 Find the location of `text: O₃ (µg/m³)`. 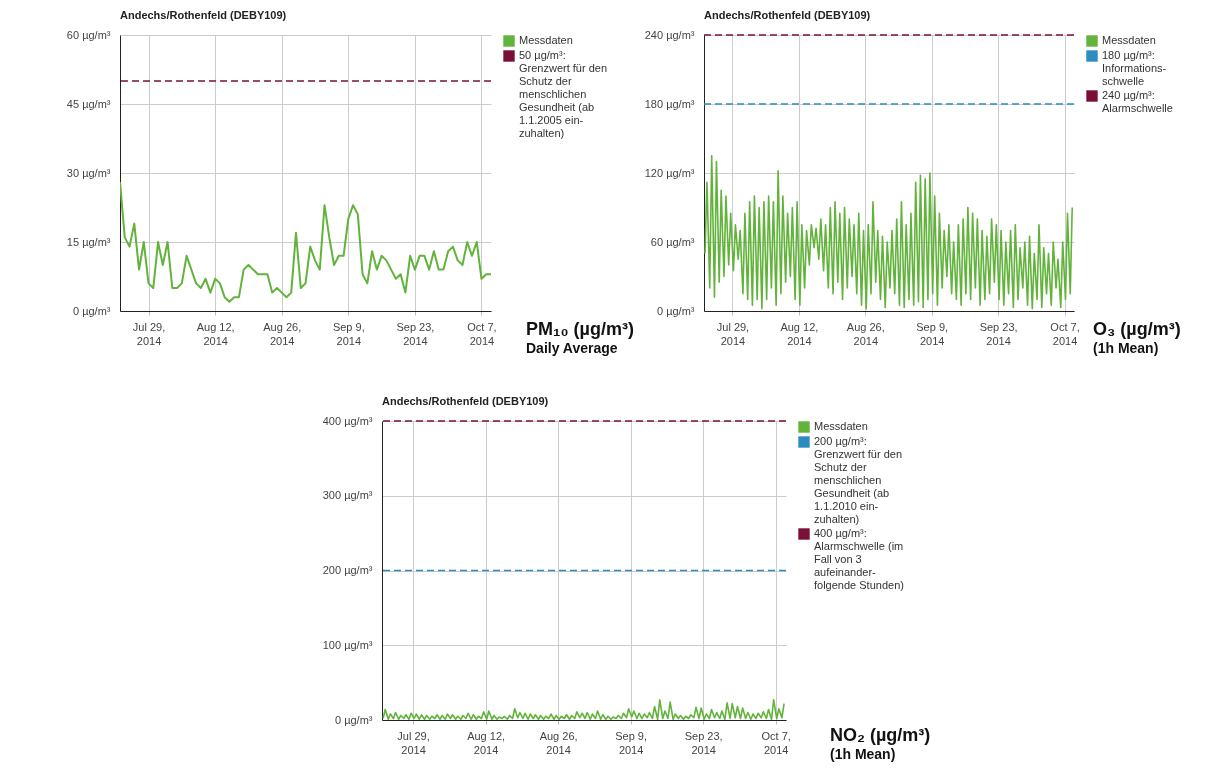

text: O₃ (µg/m³) is located at coordinates (1137, 329).